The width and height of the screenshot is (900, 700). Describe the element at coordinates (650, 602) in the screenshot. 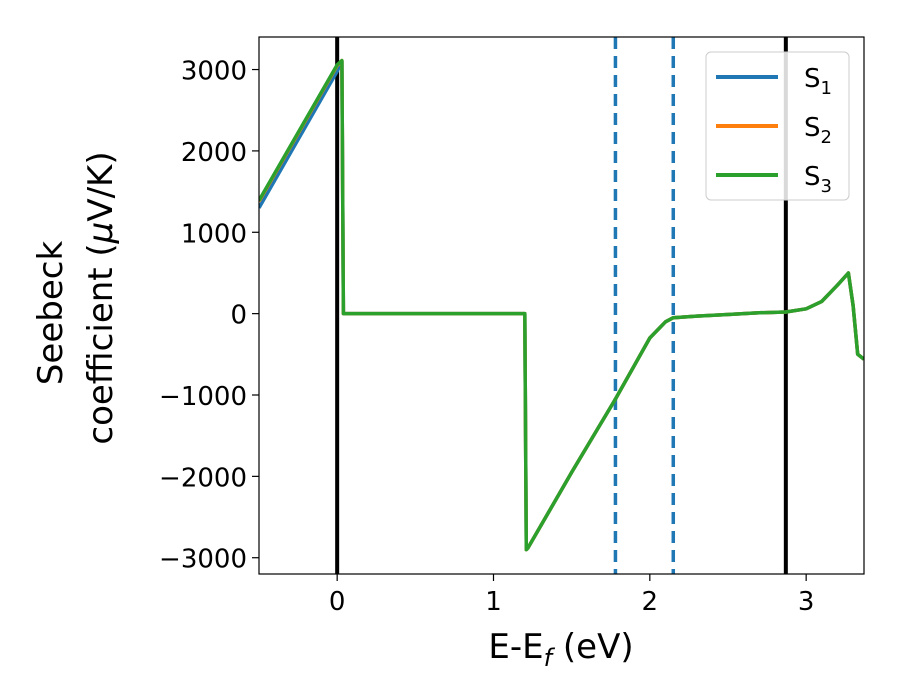

I see `x-tick-label: 2` at that location.